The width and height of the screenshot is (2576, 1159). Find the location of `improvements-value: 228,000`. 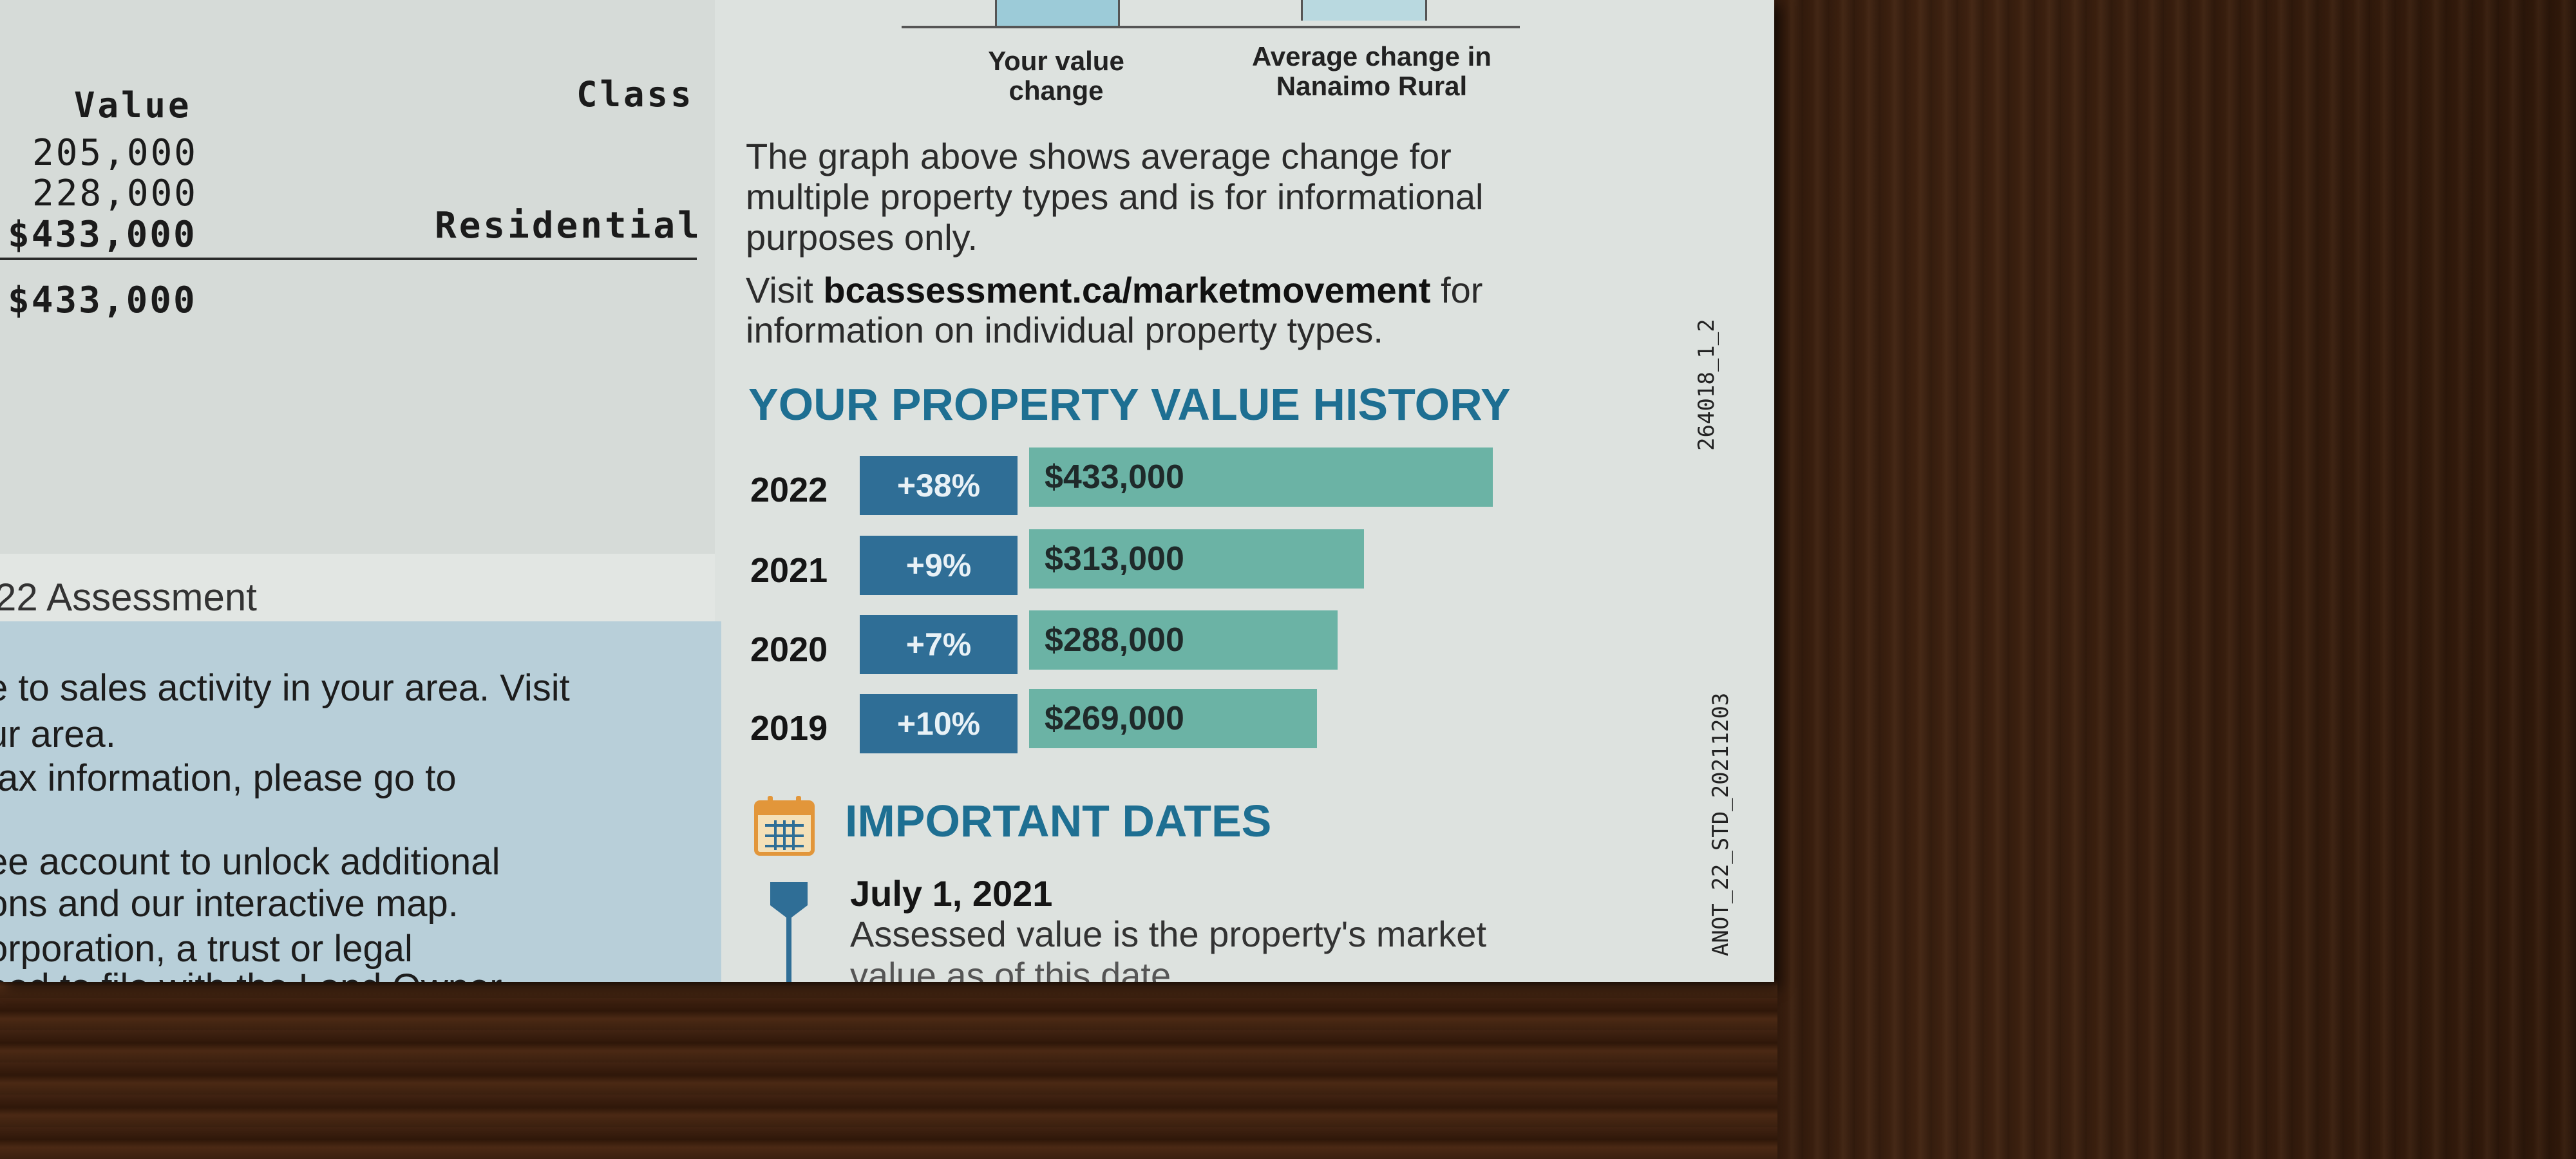

improvements-value: 228,000 is located at coordinates (115, 193).